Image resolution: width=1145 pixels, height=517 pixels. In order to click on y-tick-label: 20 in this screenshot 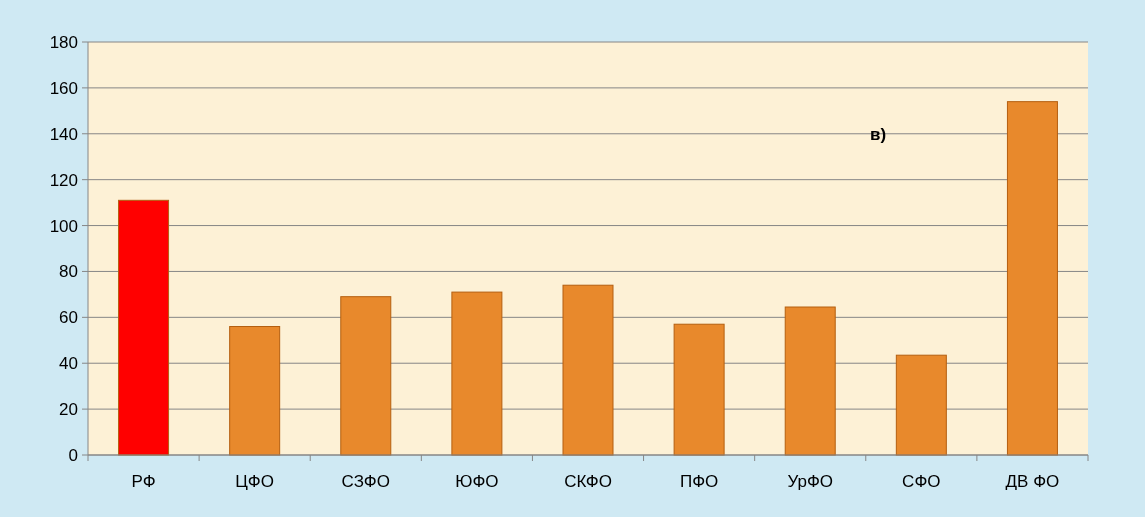, I will do `click(68, 410)`.